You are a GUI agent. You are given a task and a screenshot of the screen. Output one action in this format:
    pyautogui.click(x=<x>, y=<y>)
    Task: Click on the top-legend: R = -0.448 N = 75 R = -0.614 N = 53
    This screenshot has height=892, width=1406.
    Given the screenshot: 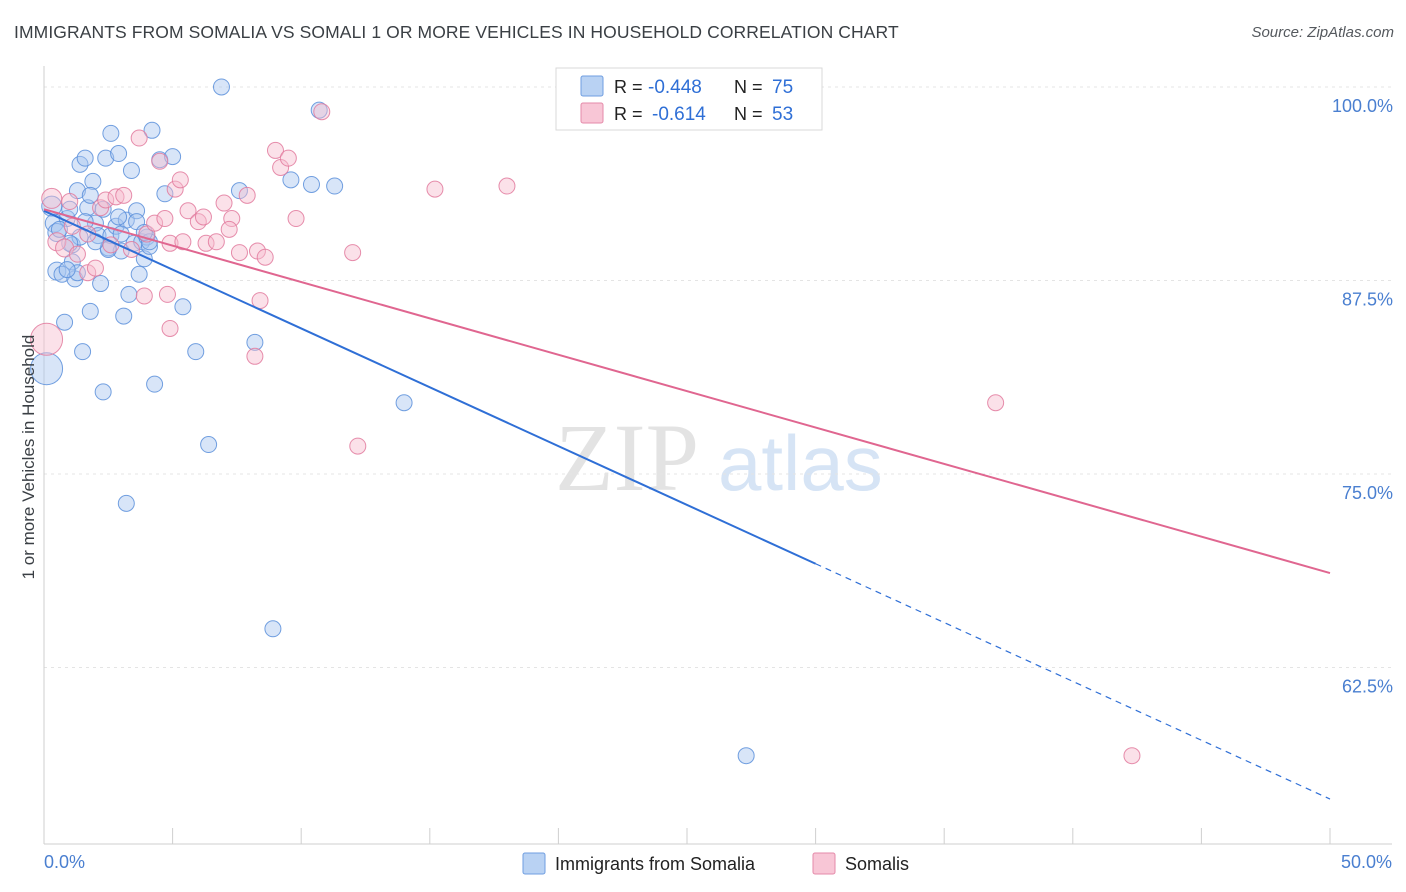 What is the action you would take?
    pyautogui.click(x=689, y=99)
    